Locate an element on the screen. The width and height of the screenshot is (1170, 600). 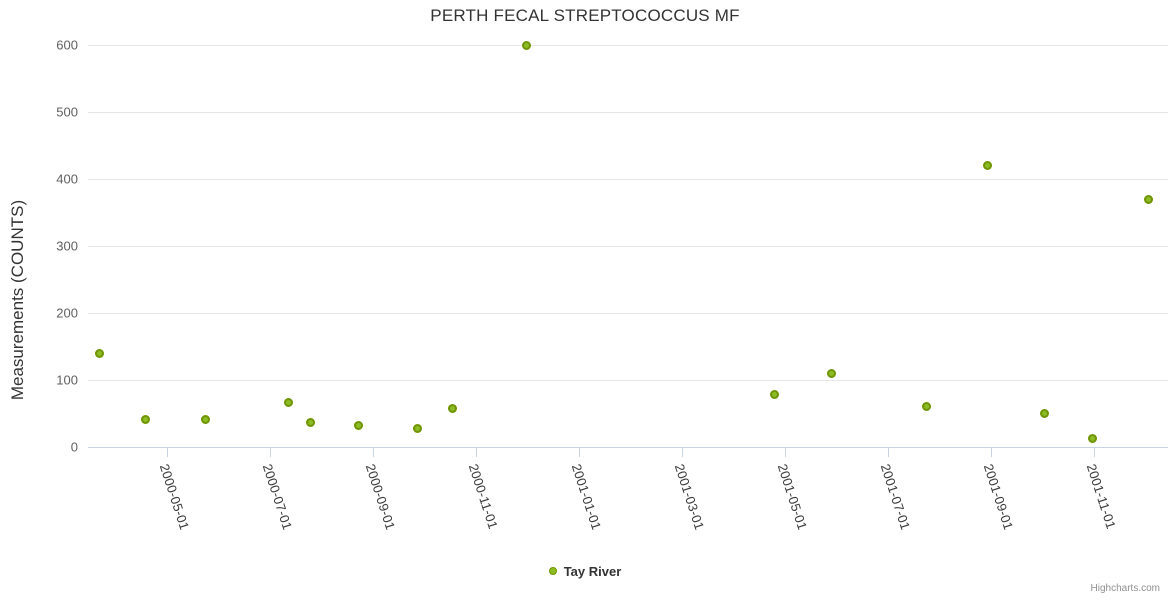
legend-marker-icon is located at coordinates (552, 571).